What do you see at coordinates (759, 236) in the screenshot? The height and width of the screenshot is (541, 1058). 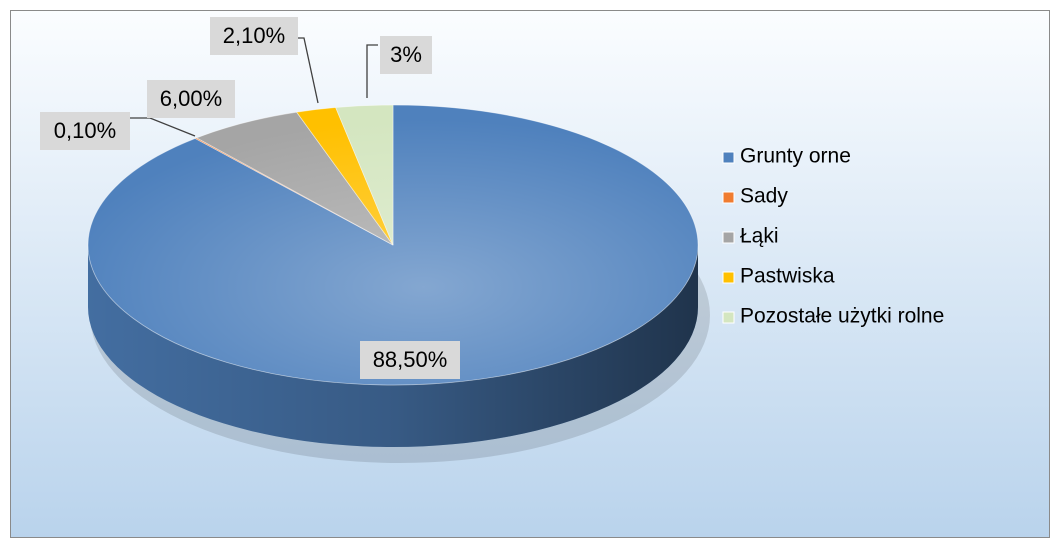 I see `legend-label: Łąki` at bounding box center [759, 236].